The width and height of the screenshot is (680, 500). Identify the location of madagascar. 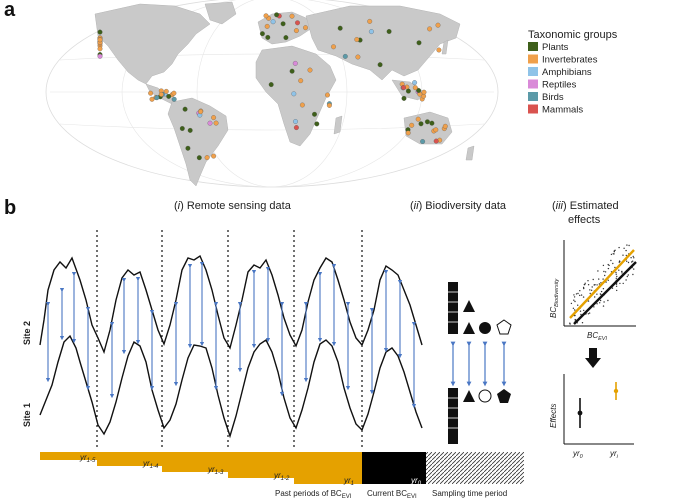
(338, 125).